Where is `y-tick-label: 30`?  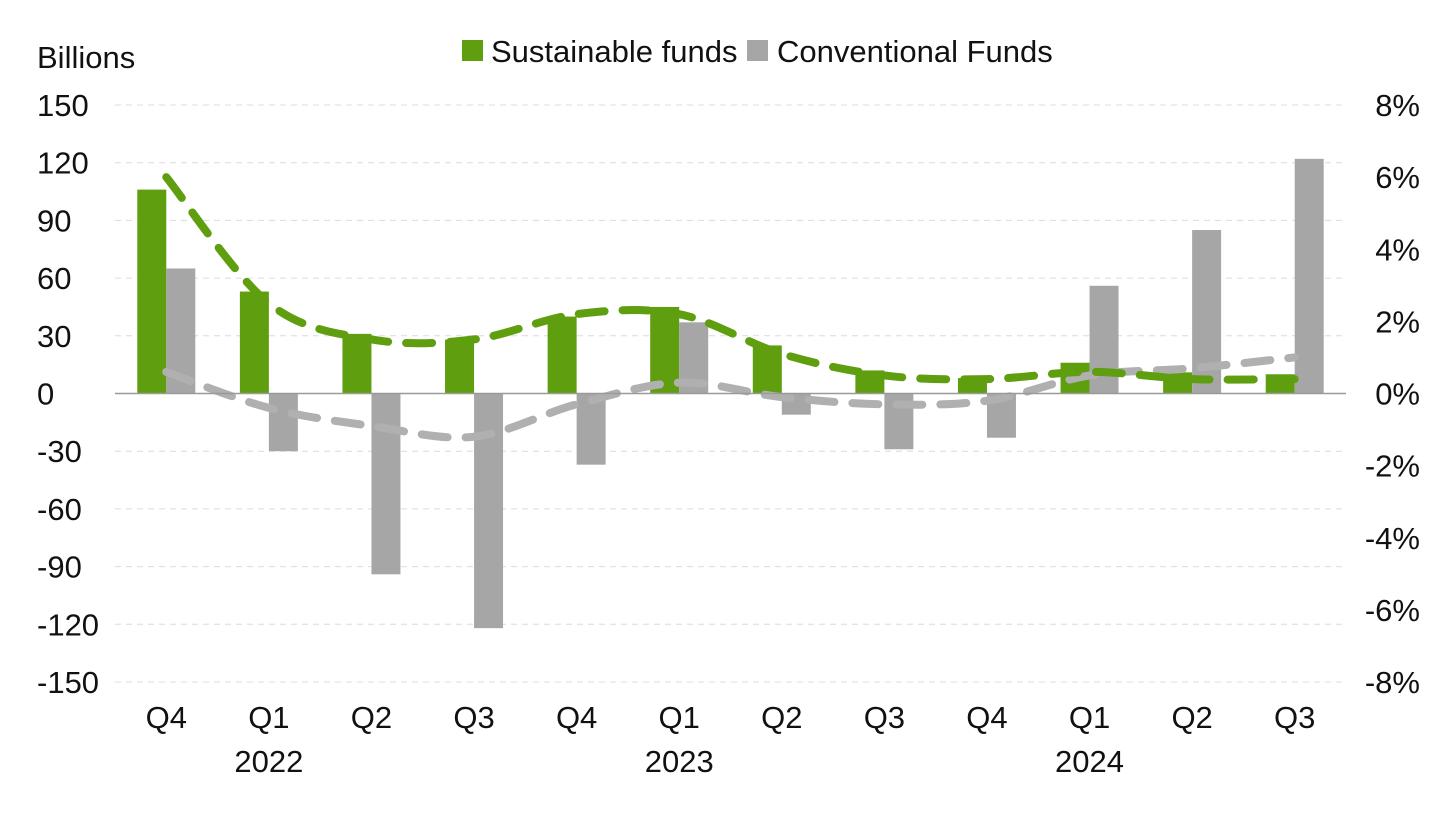 y-tick-label: 30 is located at coordinates (54, 336).